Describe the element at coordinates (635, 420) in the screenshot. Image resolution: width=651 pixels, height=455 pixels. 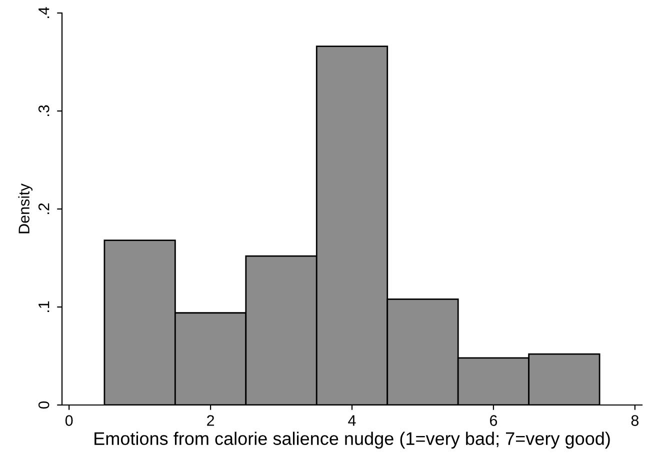
I see `x-tick-label: 8` at that location.